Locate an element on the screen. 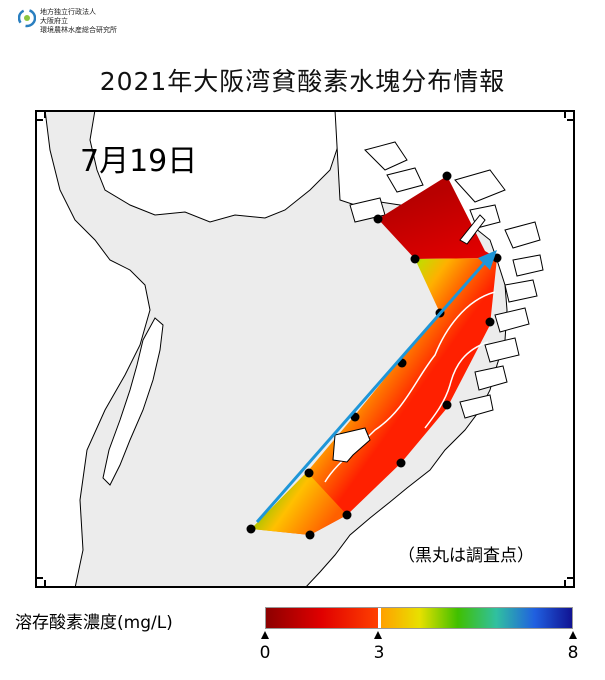  color-bar-ticks is located at coordinates (419, 635).